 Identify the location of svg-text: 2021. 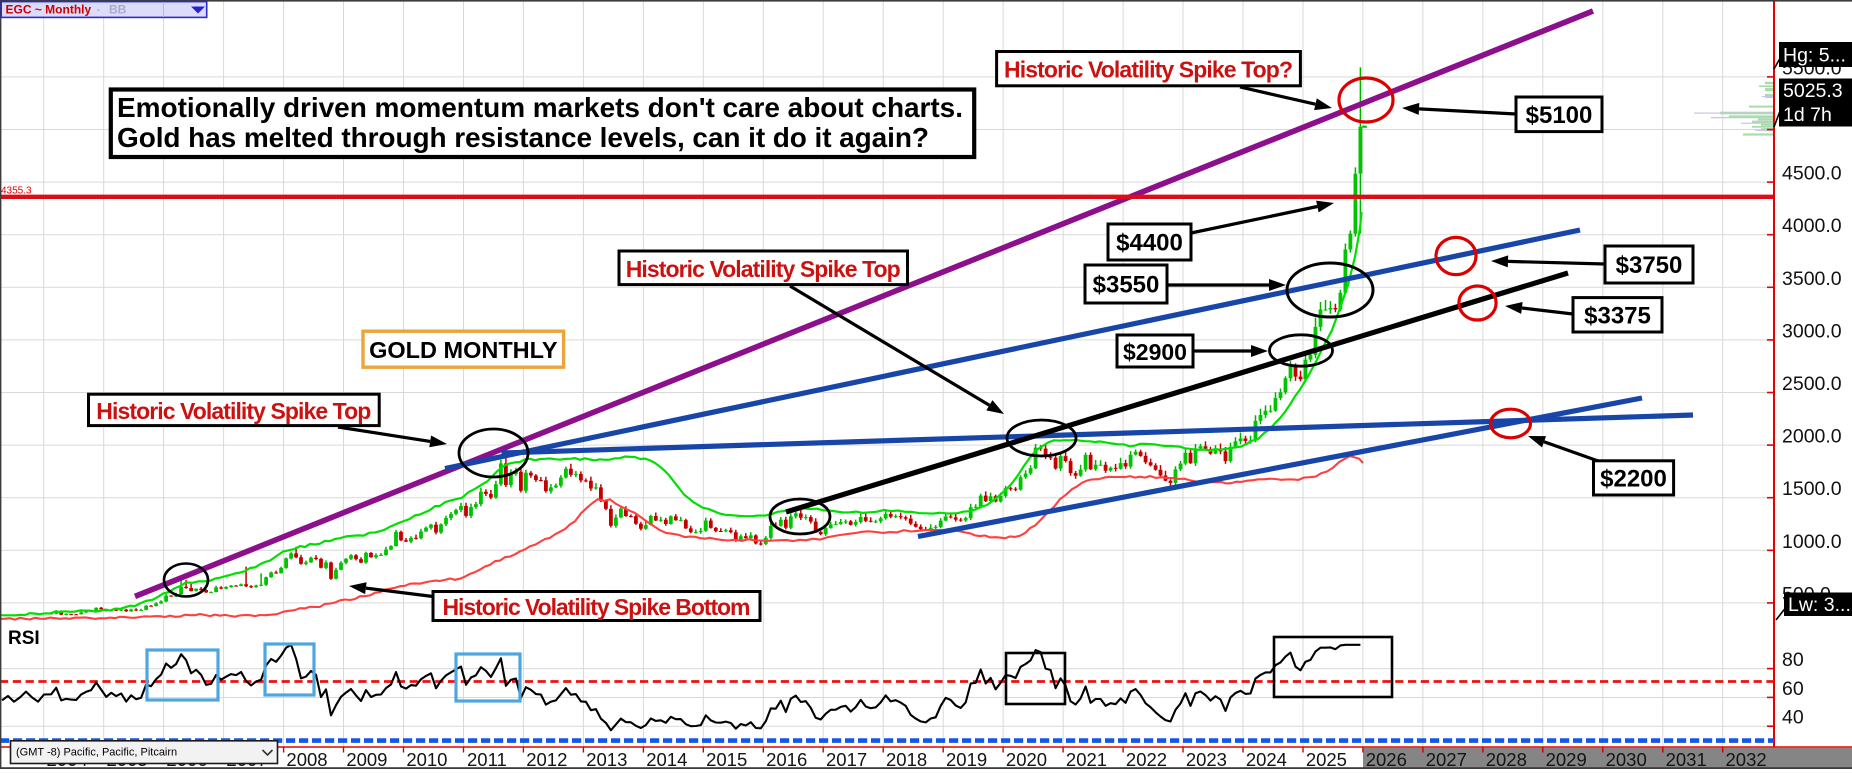
(1086, 759).